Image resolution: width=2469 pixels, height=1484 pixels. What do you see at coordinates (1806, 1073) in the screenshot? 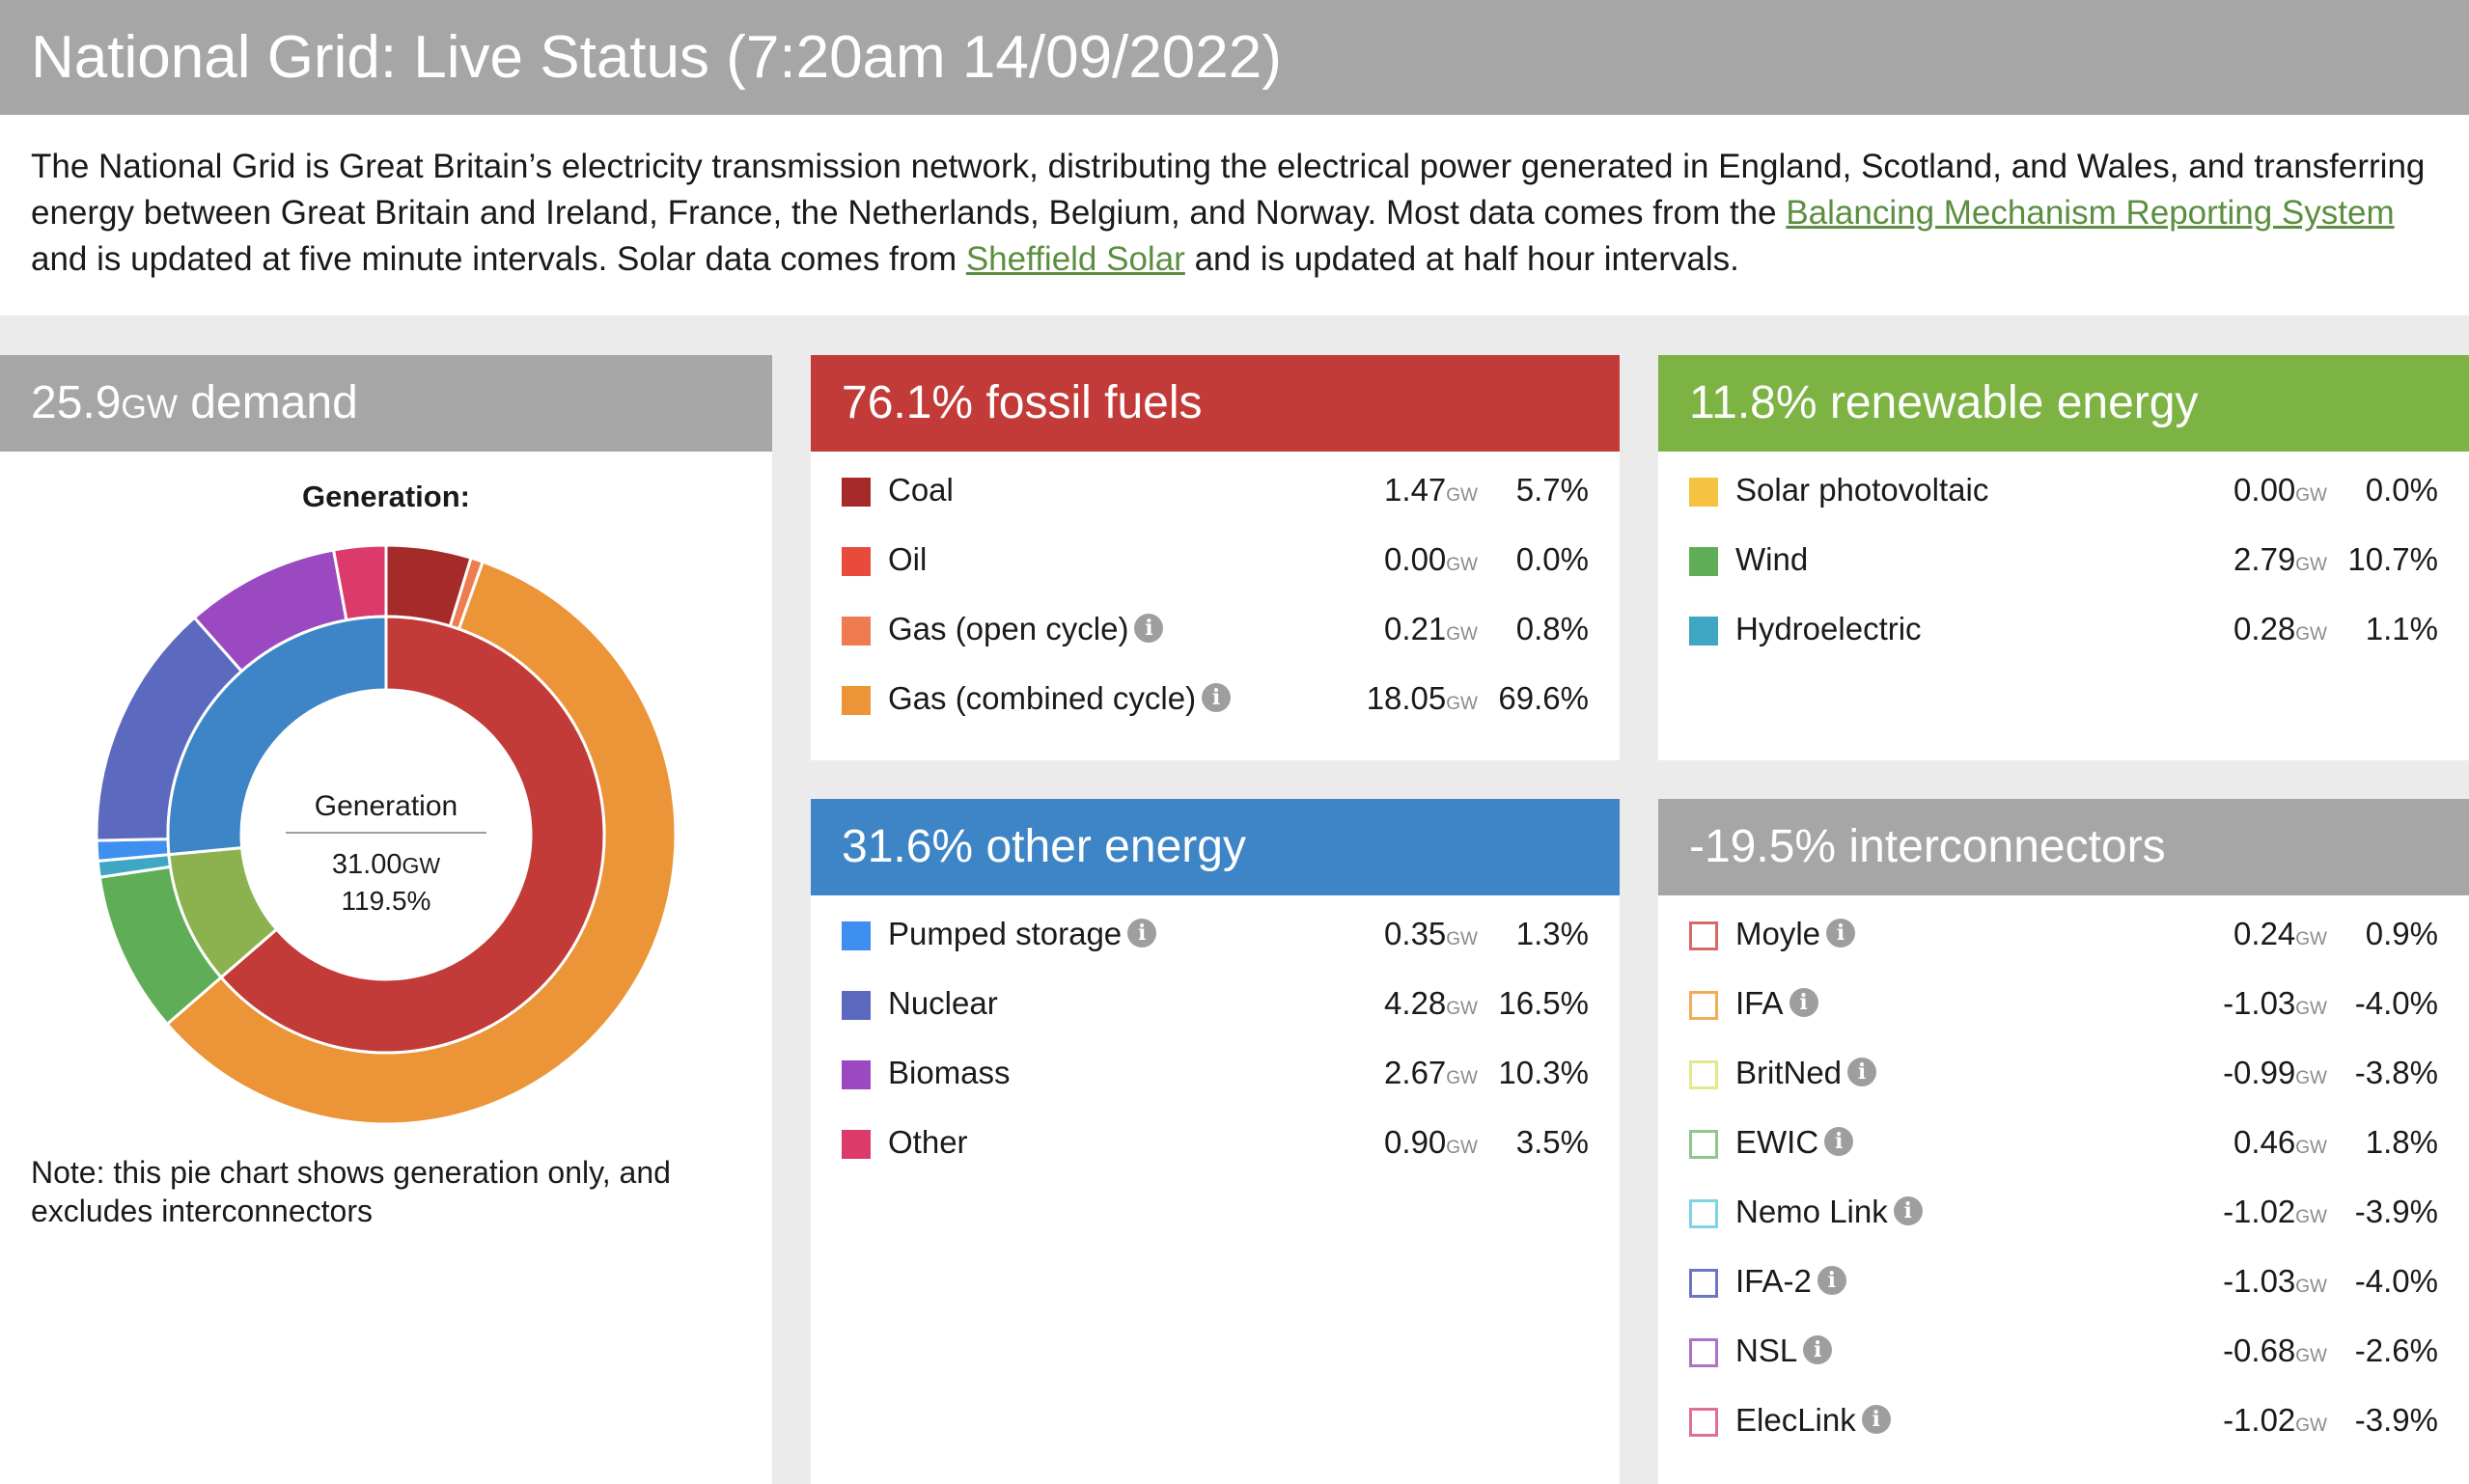
I see `row-label: BritNed i` at bounding box center [1806, 1073].